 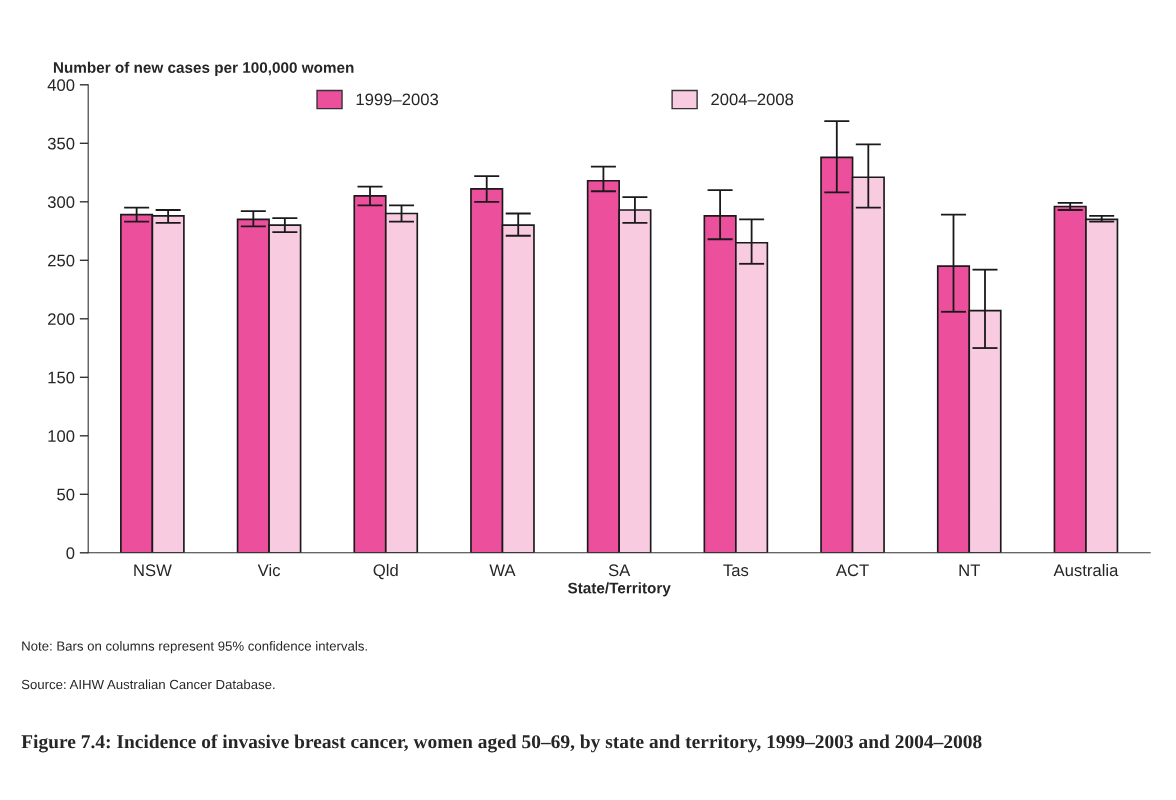 What do you see at coordinates (852, 570) in the screenshot?
I see `x-tick-label: ACT` at bounding box center [852, 570].